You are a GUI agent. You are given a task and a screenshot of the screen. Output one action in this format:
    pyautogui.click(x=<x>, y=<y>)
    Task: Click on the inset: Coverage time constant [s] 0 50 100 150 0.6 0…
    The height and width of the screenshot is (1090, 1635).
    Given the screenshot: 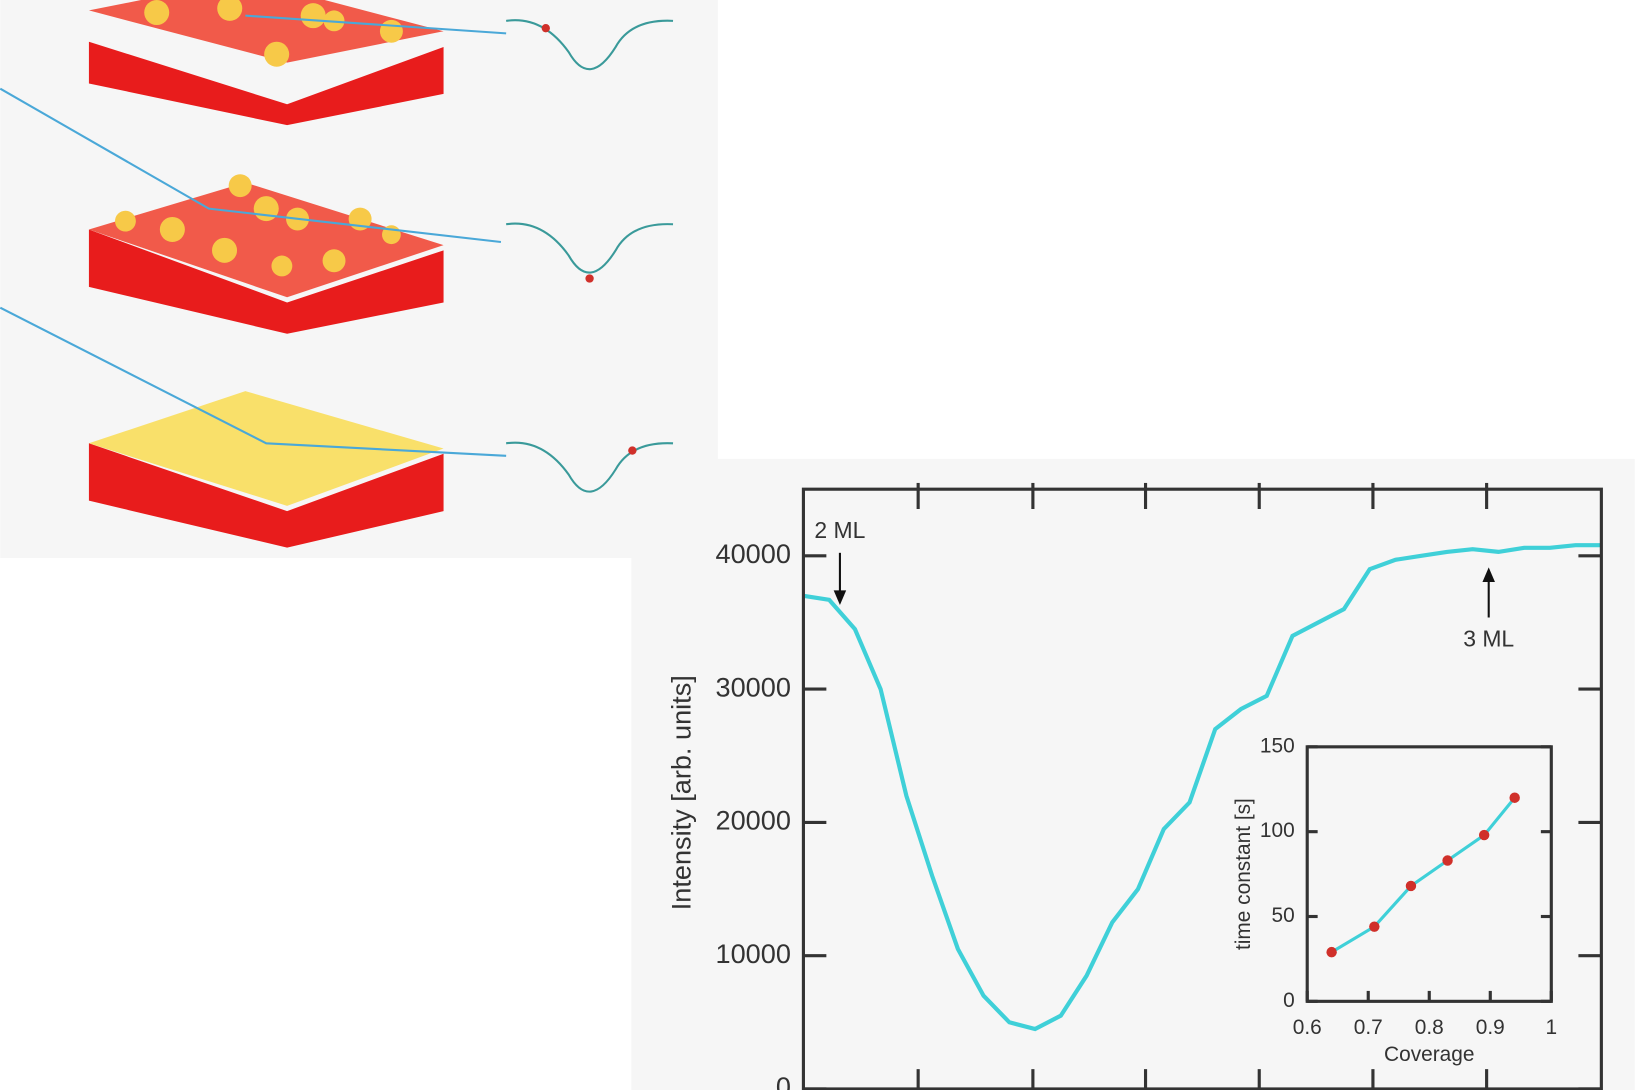 What is the action you would take?
    pyautogui.click(x=1394, y=900)
    